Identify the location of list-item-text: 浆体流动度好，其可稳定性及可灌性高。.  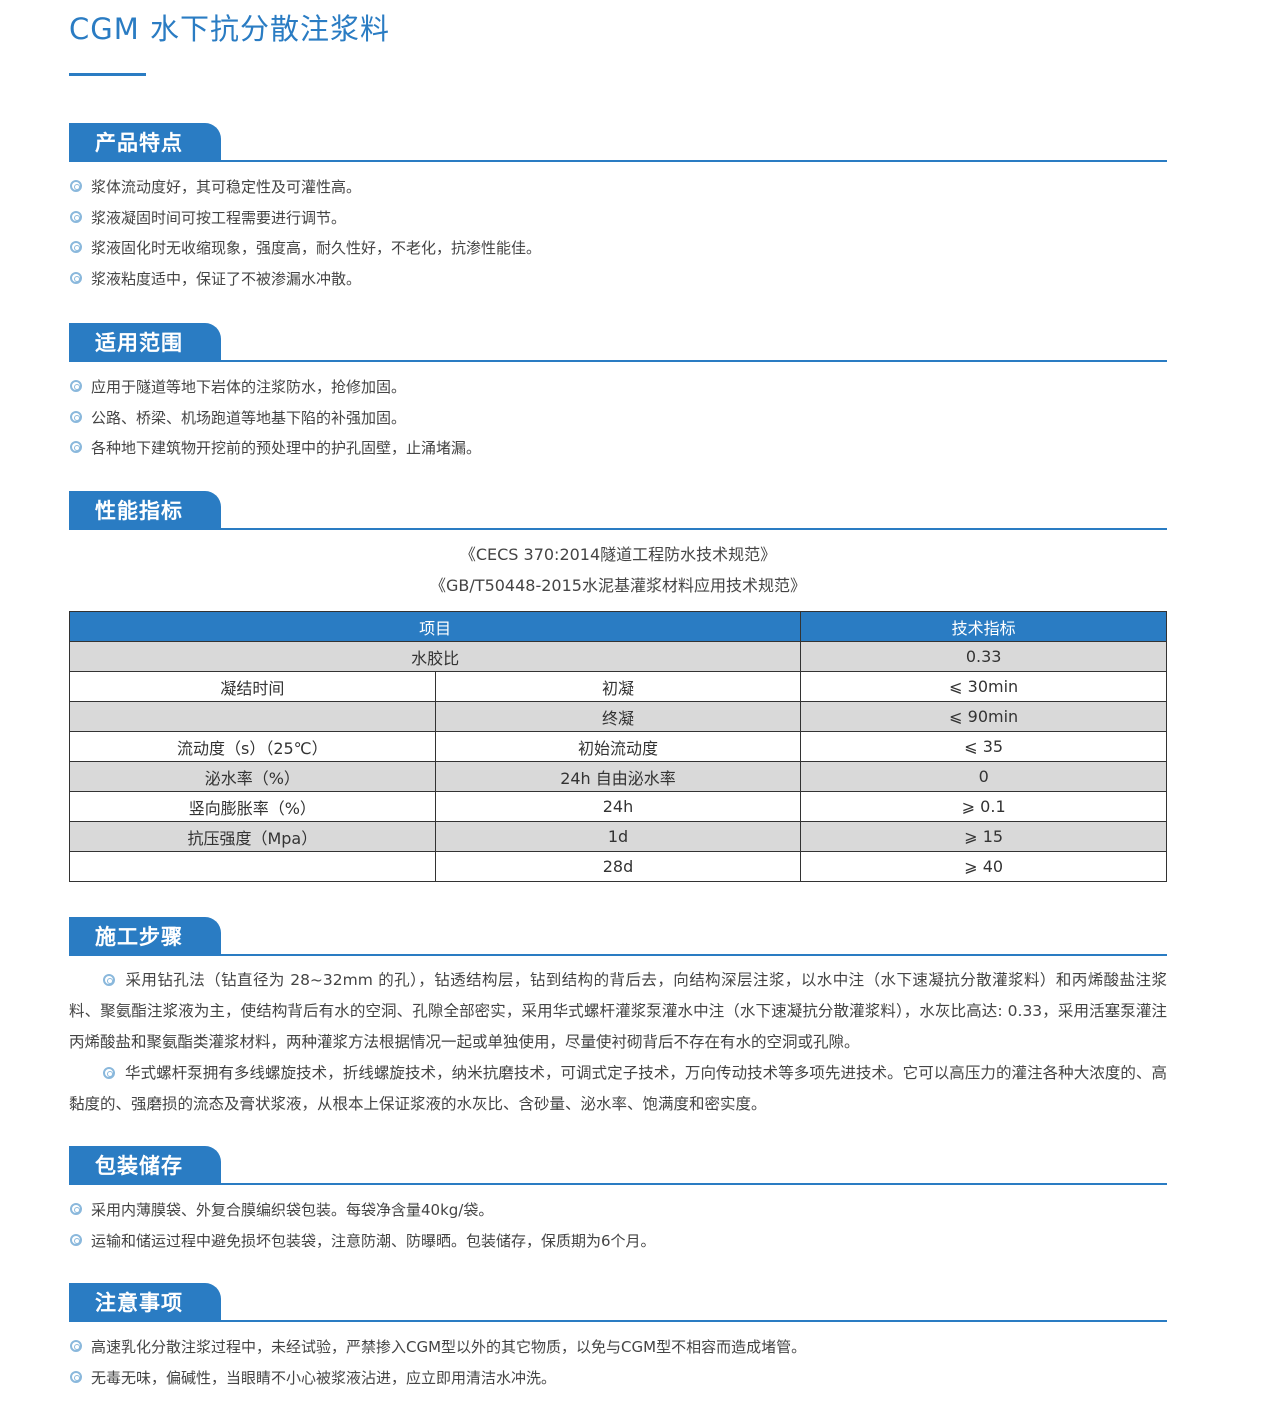
(226, 187).